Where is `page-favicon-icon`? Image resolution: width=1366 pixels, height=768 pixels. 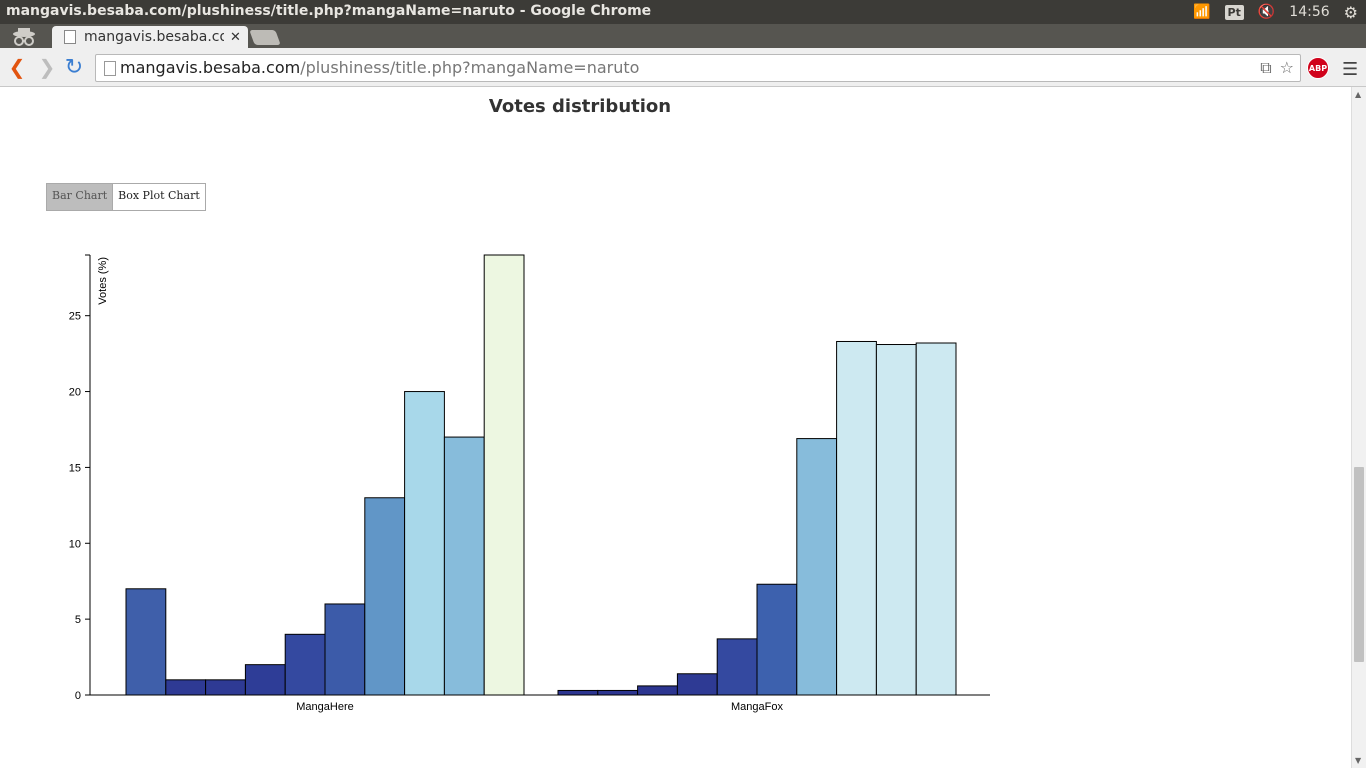
page-favicon-icon is located at coordinates (70, 37).